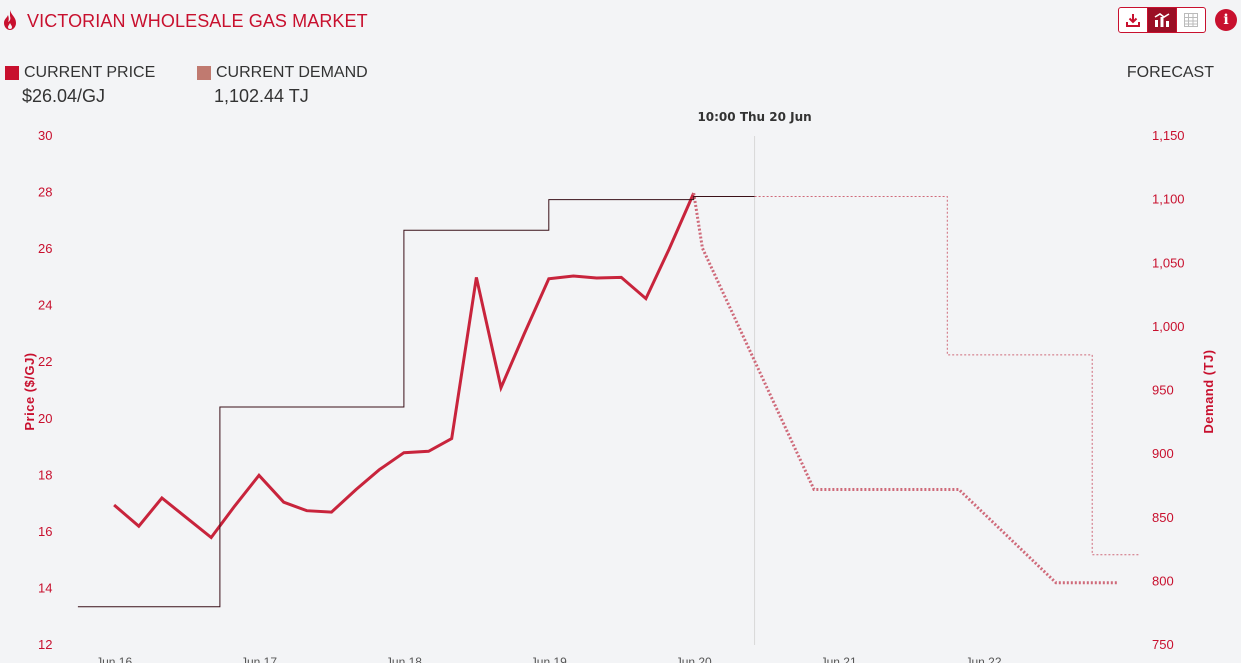  I want to click on download-button, so click(1133, 20).